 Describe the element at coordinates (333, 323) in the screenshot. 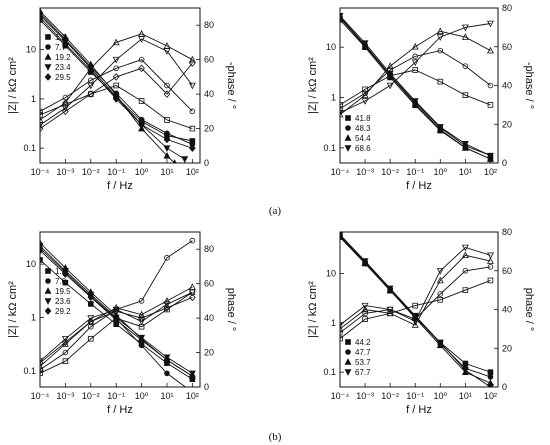

I see `y-tick-label: 1` at that location.